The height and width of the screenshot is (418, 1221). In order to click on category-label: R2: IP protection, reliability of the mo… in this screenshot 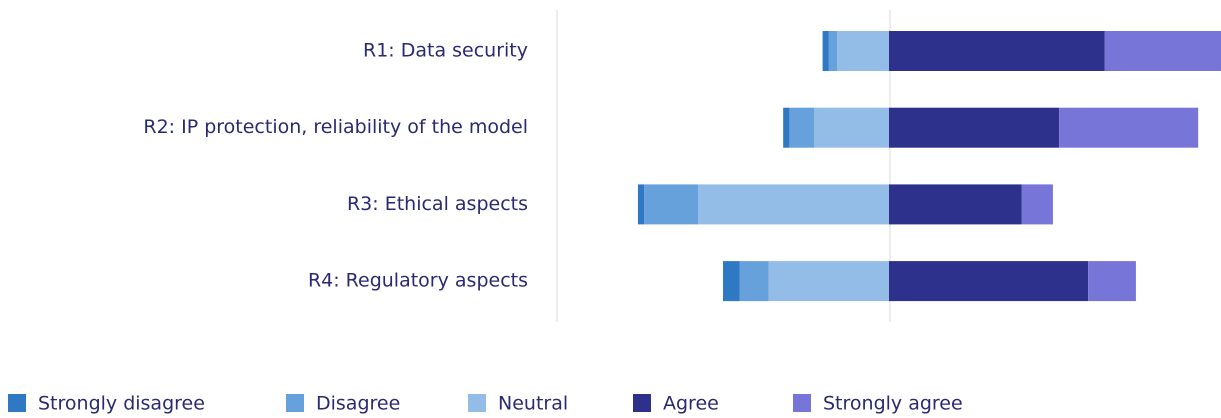, I will do `click(335, 127)`.